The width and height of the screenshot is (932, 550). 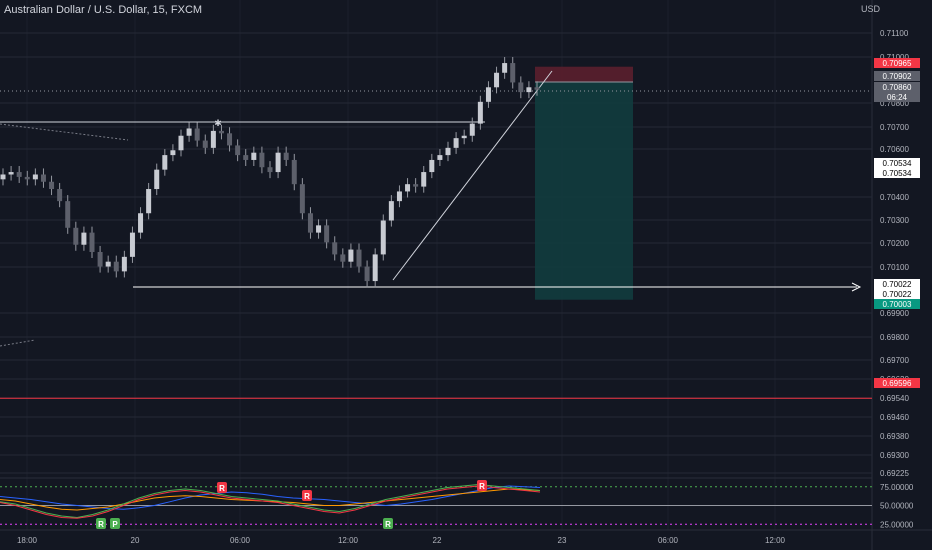 What do you see at coordinates (897, 487) in the screenshot?
I see `osc-tick-label: 75.00000` at bounding box center [897, 487].